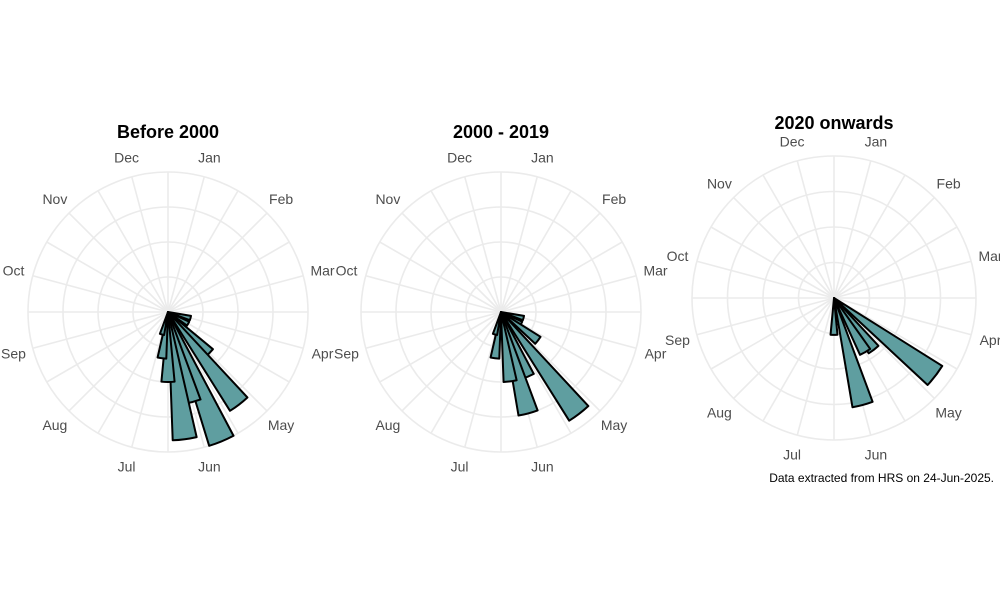 Image resolution: width=1000 pixels, height=600 pixels. What do you see at coordinates (881, 478) in the screenshot?
I see `data-source-caption: Data extracted from HRS on 24-Jun-2025.` at bounding box center [881, 478].